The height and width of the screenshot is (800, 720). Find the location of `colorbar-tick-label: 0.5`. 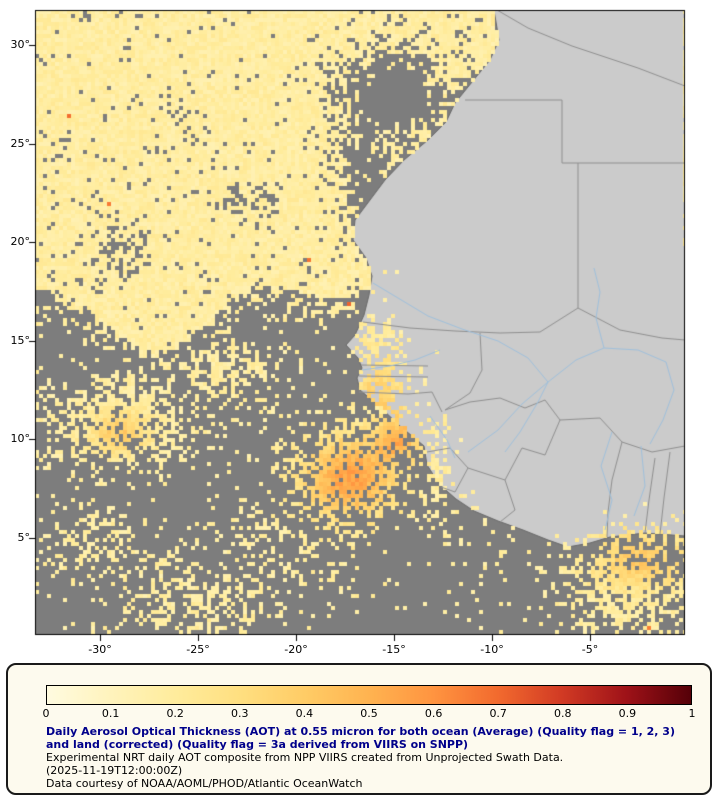

colorbar-tick-label: 0.5 is located at coordinates (369, 713).